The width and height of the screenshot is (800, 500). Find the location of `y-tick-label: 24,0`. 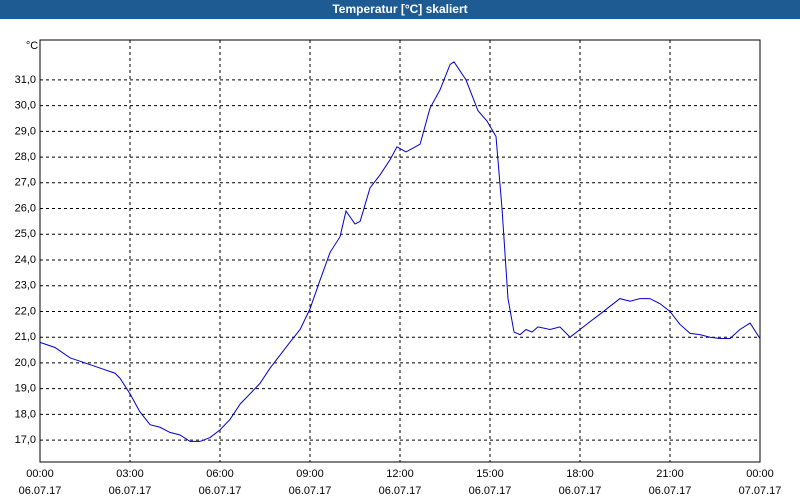

y-tick-label: 24,0 is located at coordinates (25, 260).